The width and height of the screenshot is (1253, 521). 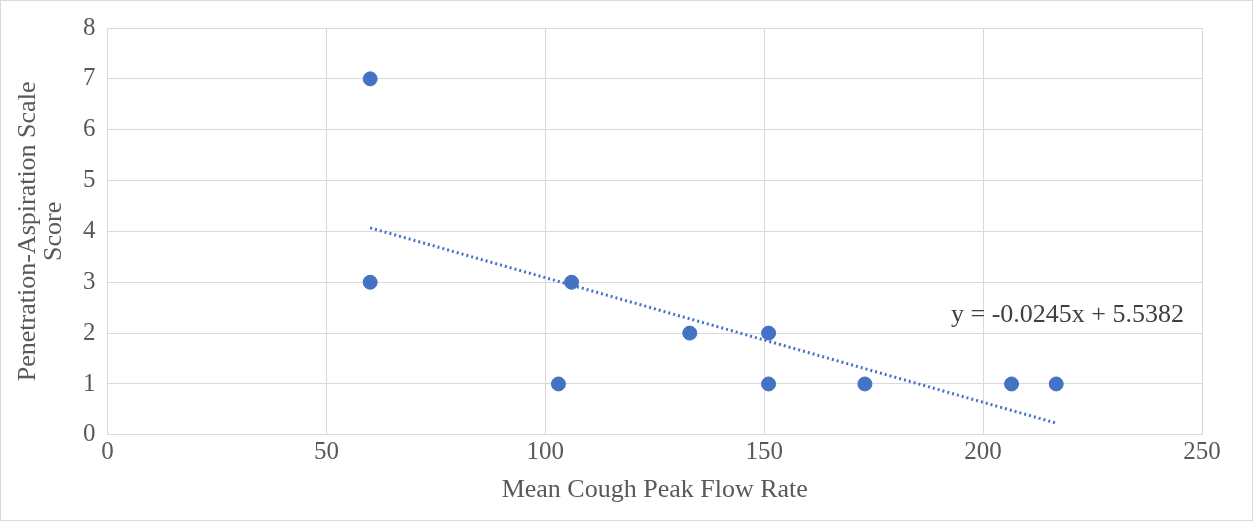 What do you see at coordinates (89, 331) in the screenshot?
I see `y-tick-label: 2` at bounding box center [89, 331].